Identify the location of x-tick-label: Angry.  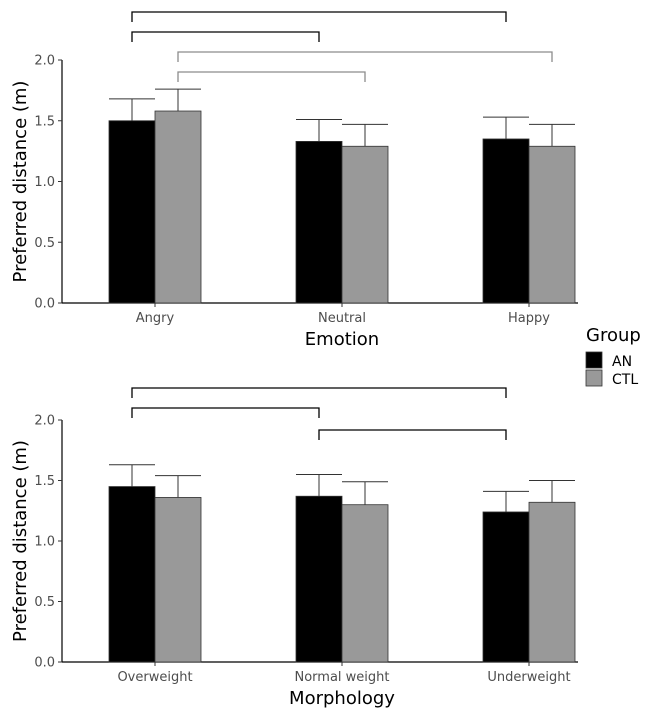
(155, 318).